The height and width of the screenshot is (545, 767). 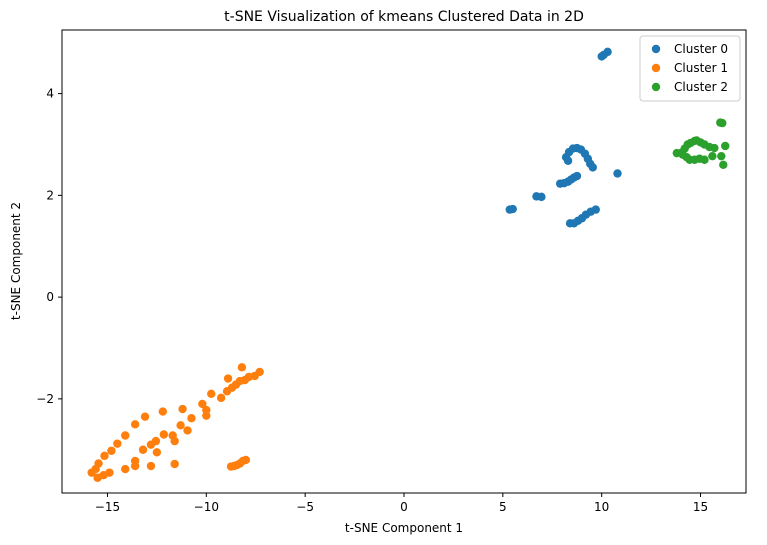 I want to click on legend-label: Cluster 2, so click(x=701, y=87).